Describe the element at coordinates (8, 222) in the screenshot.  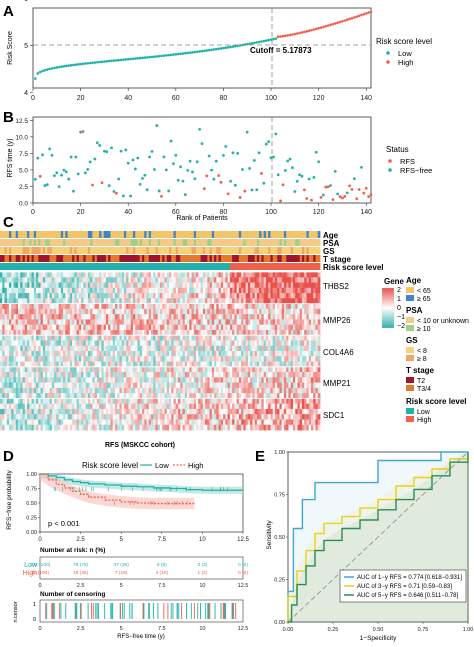
I see `panel-c-letter: C` at that location.